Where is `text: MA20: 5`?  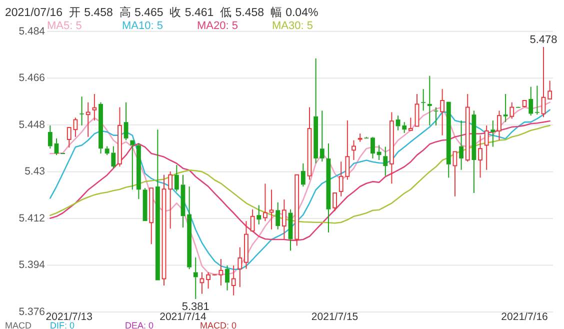
text: MA20: 5 is located at coordinates (217, 26).